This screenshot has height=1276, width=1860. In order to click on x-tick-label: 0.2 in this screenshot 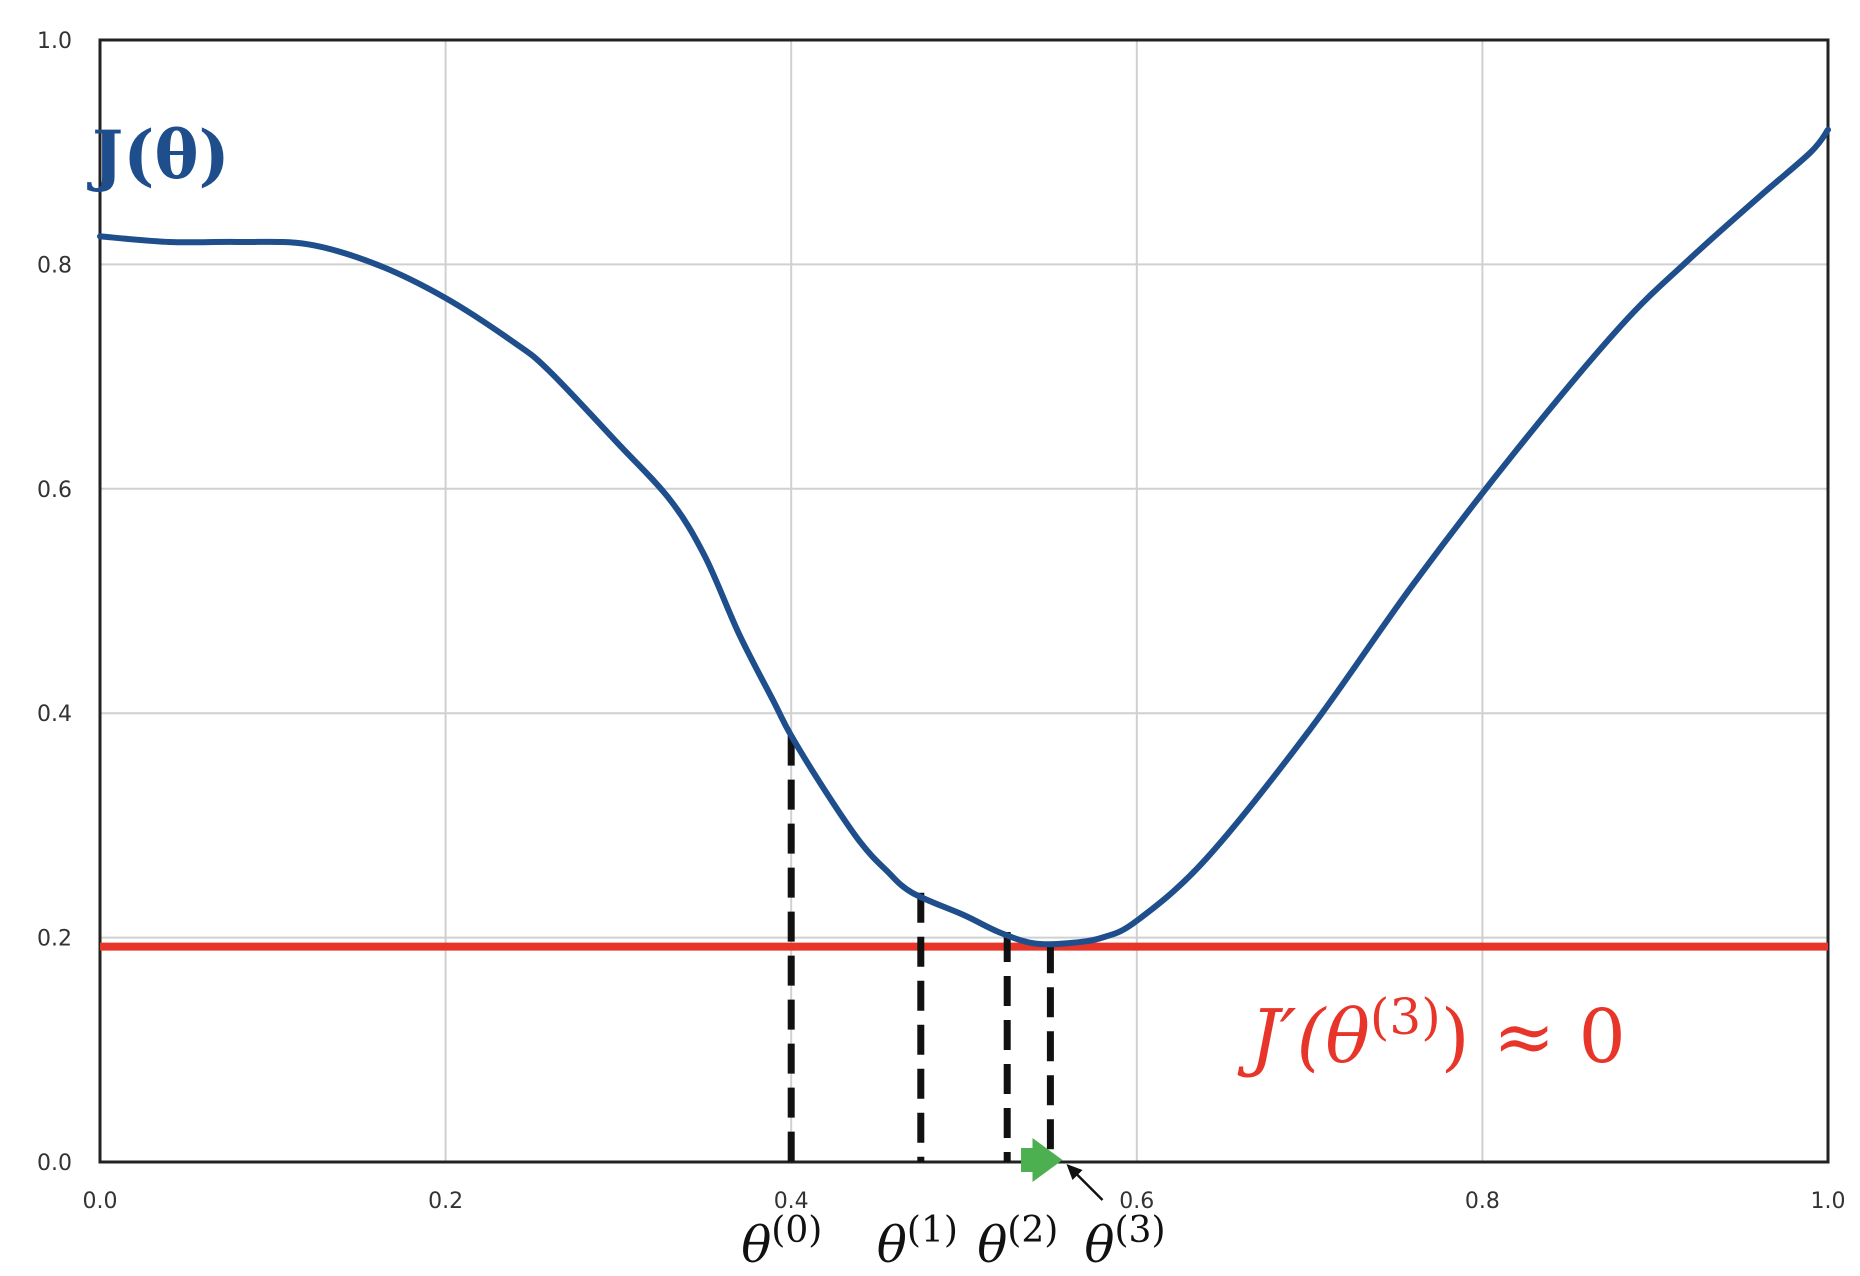, I will do `click(445, 1201)`.